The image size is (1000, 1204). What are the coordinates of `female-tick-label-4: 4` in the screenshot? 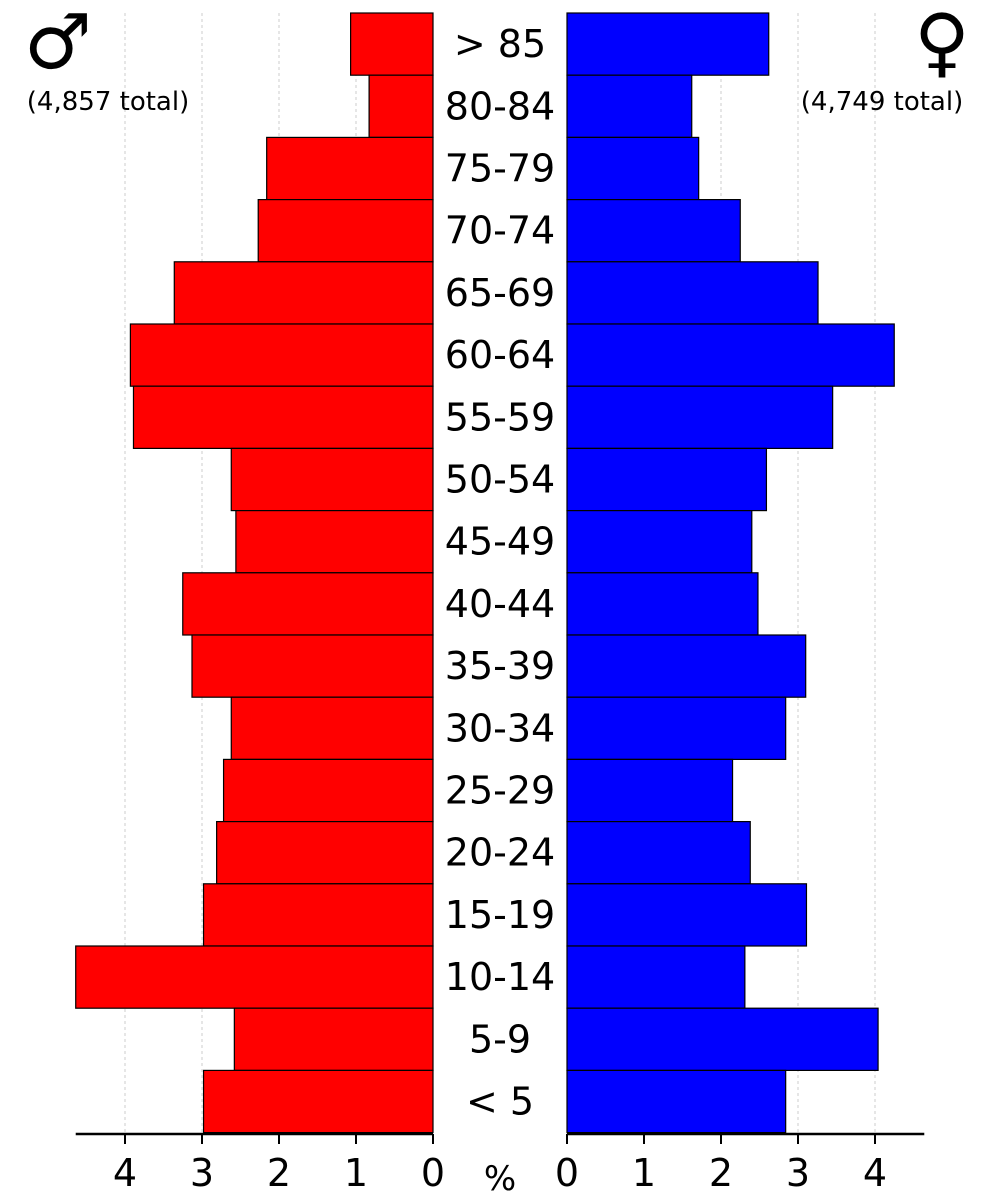 It's located at (875, 1173).